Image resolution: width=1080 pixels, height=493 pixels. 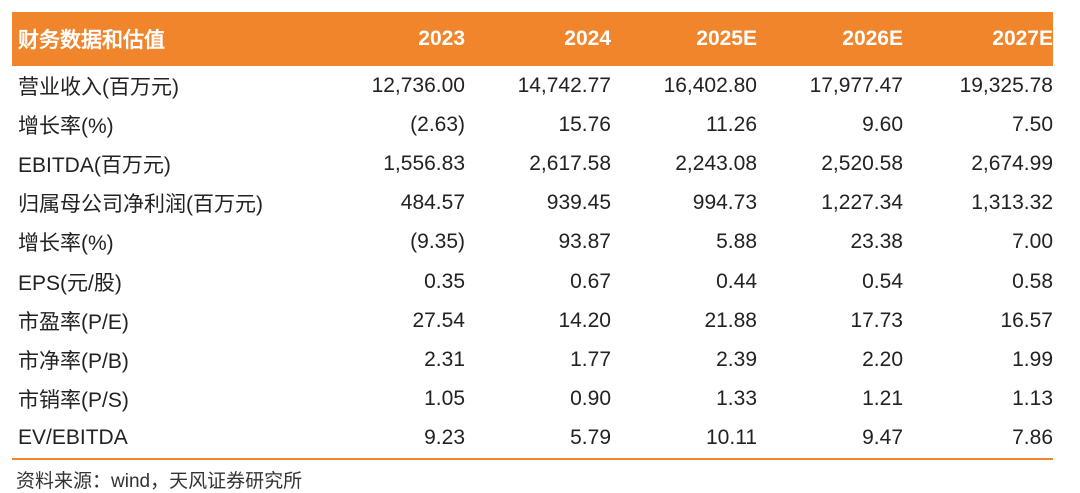 I want to click on table-cell: 15.76, so click(x=584, y=124).